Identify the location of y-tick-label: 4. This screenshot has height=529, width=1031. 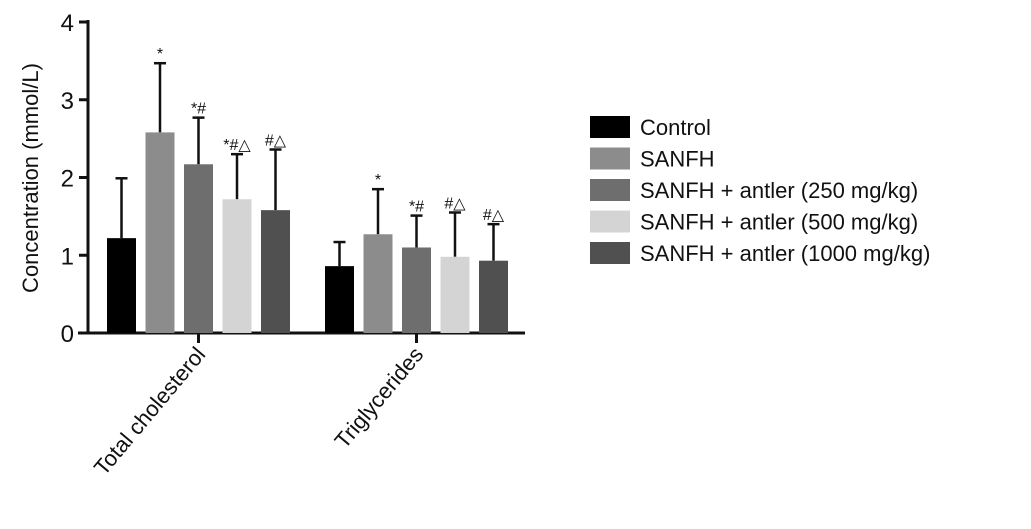
(67, 23).